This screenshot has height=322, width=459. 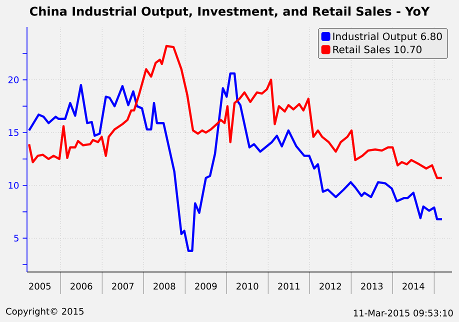 What do you see at coordinates (289, 286) in the screenshot?
I see `x-tick-label: 2011` at bounding box center [289, 286].